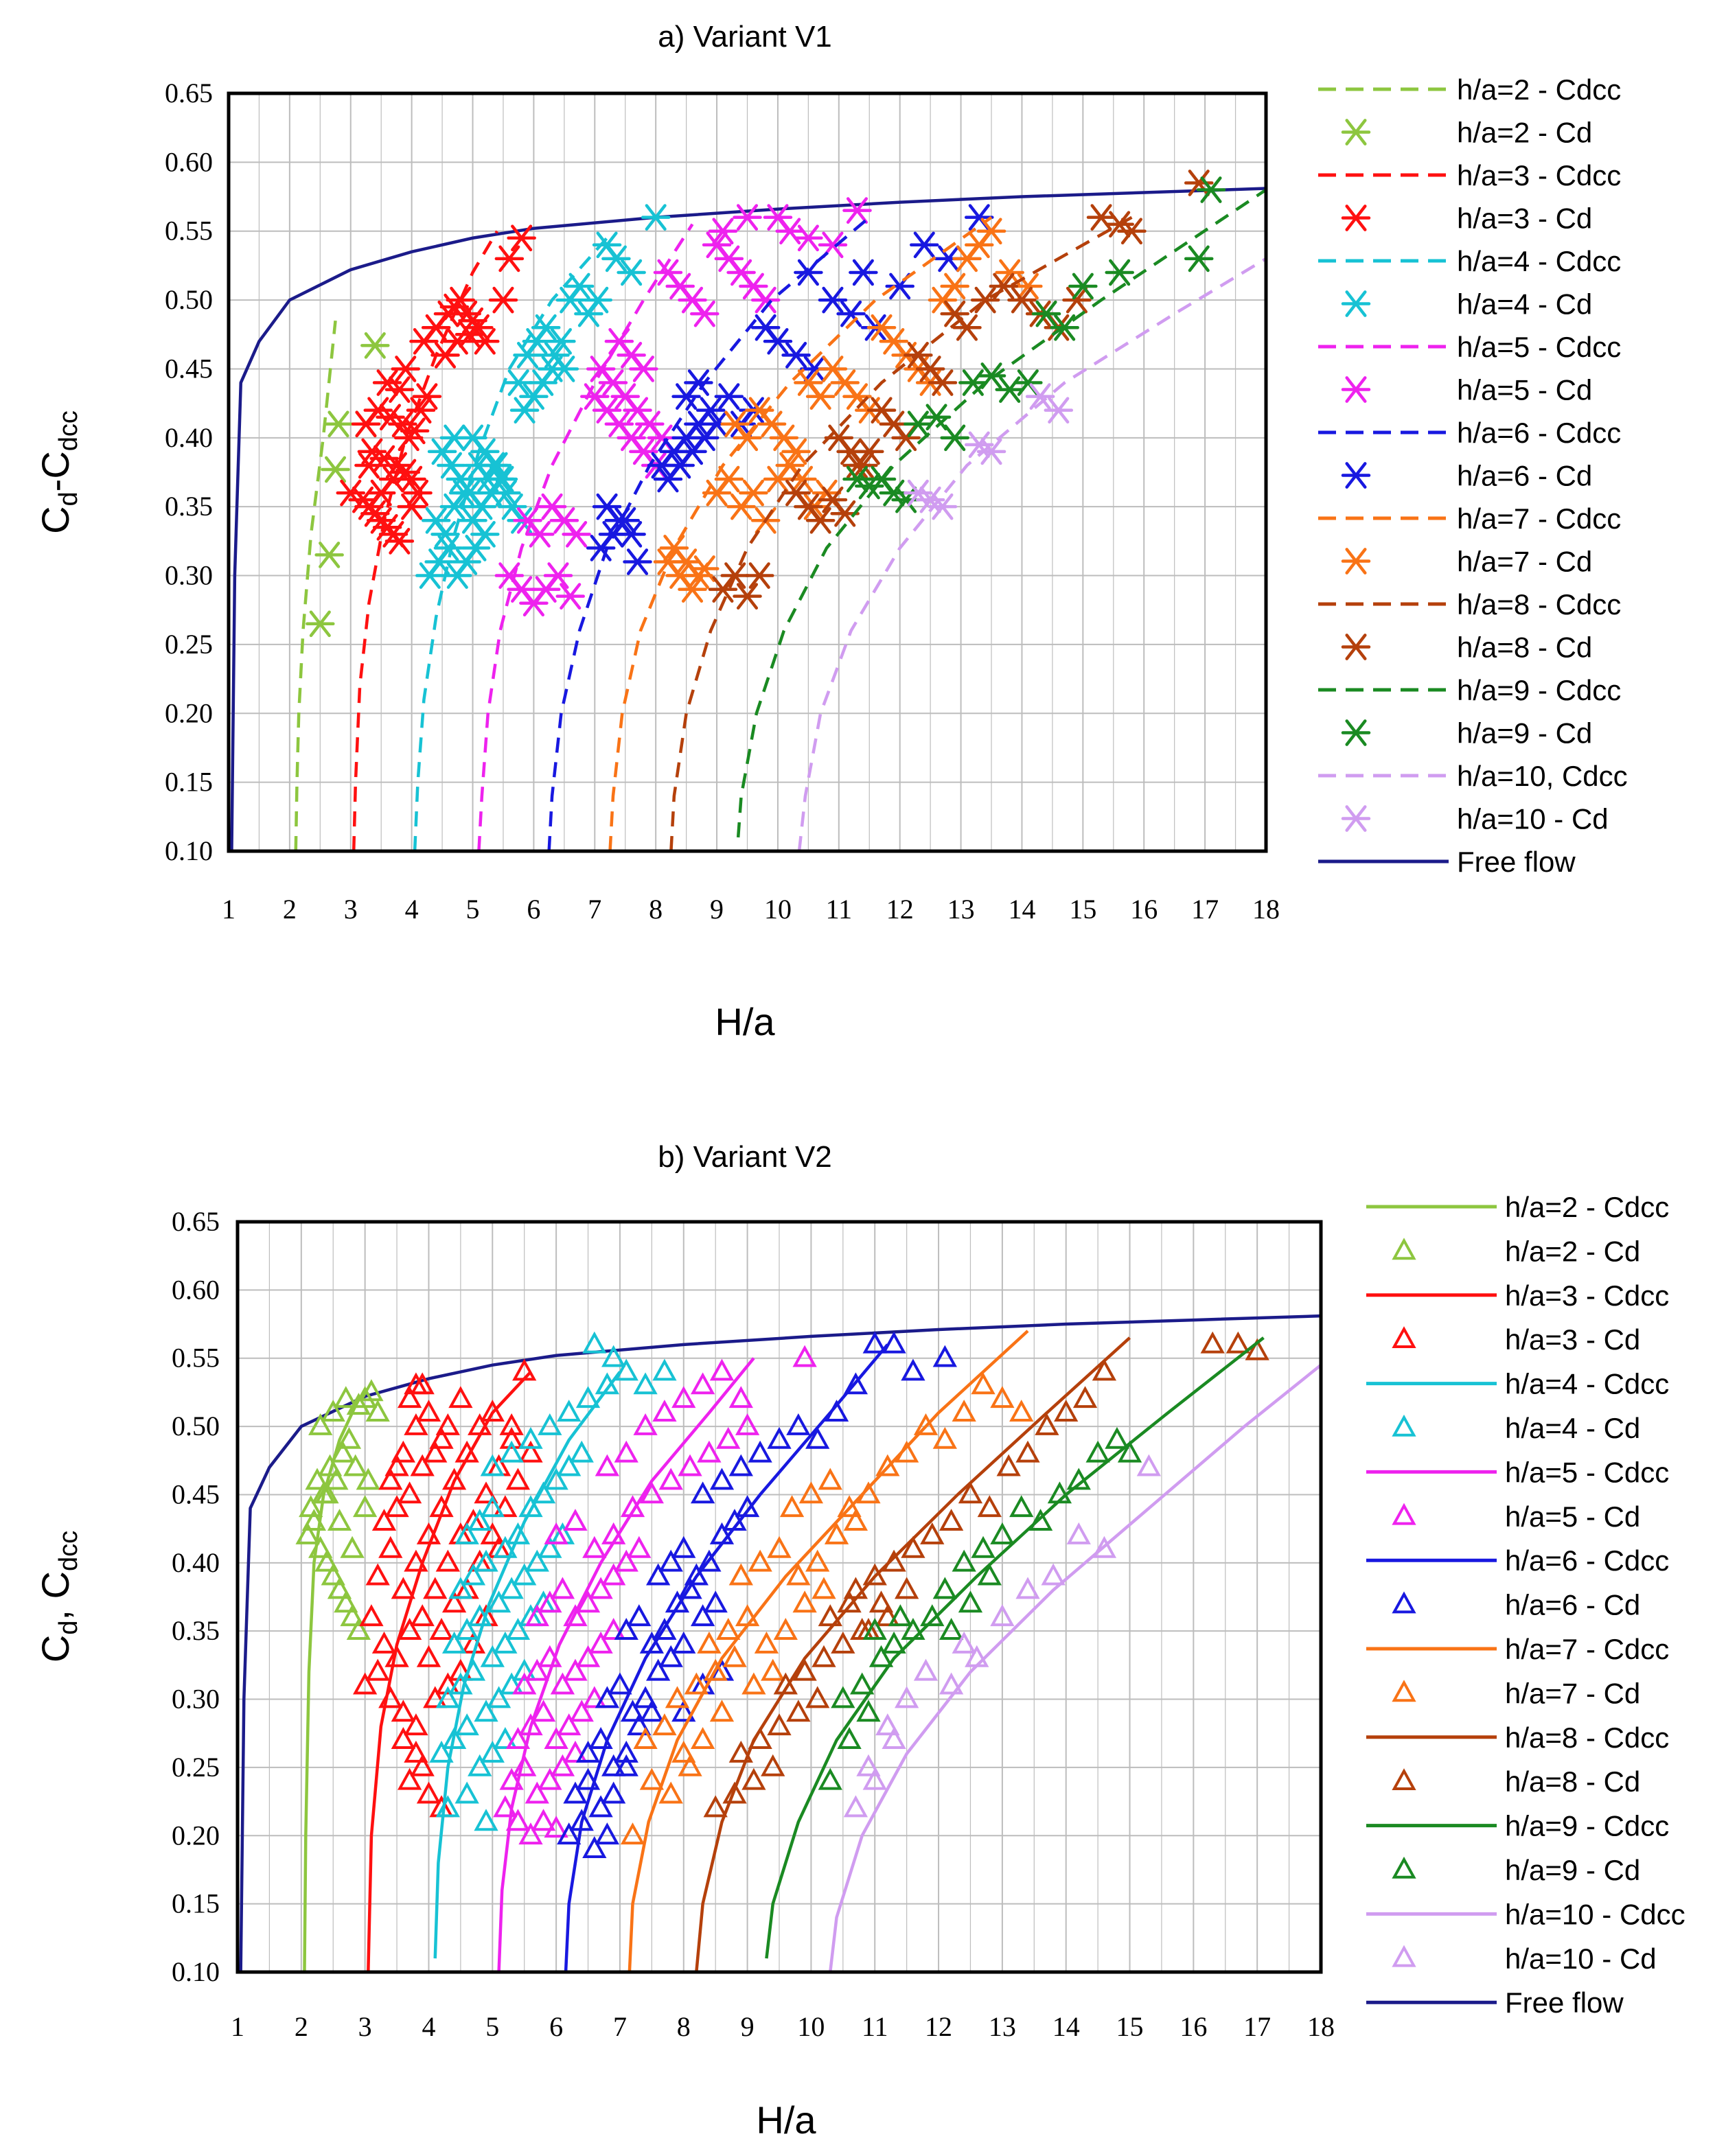 The width and height of the screenshot is (1726, 2156). Describe the element at coordinates (1470, 347) in the screenshot. I see `legend-entry: h/a=5 - Cdcc` at that location.